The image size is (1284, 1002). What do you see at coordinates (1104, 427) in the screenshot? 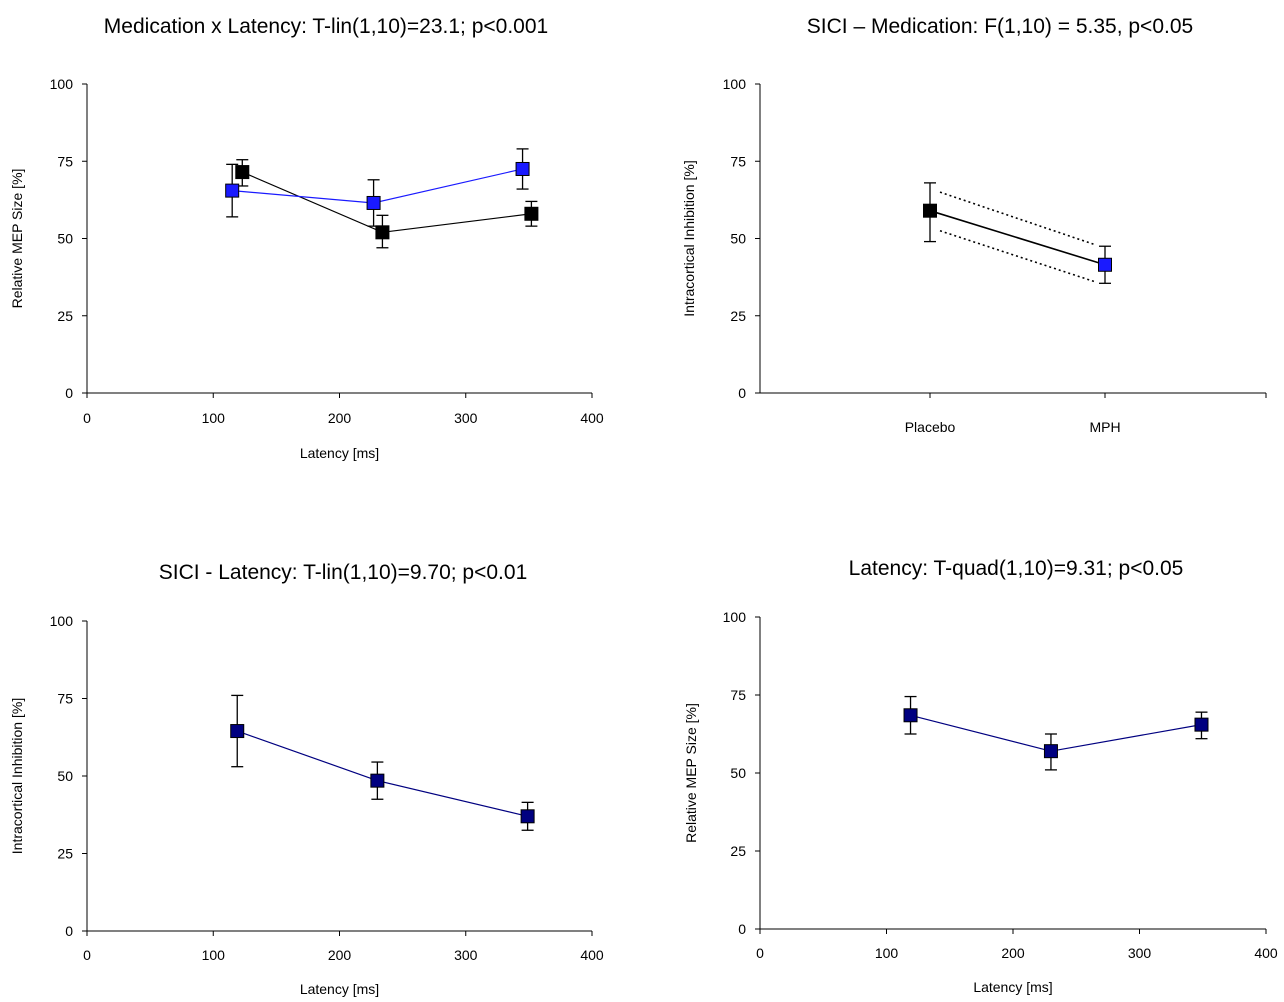
I see `x-category-label: MPH` at bounding box center [1104, 427].